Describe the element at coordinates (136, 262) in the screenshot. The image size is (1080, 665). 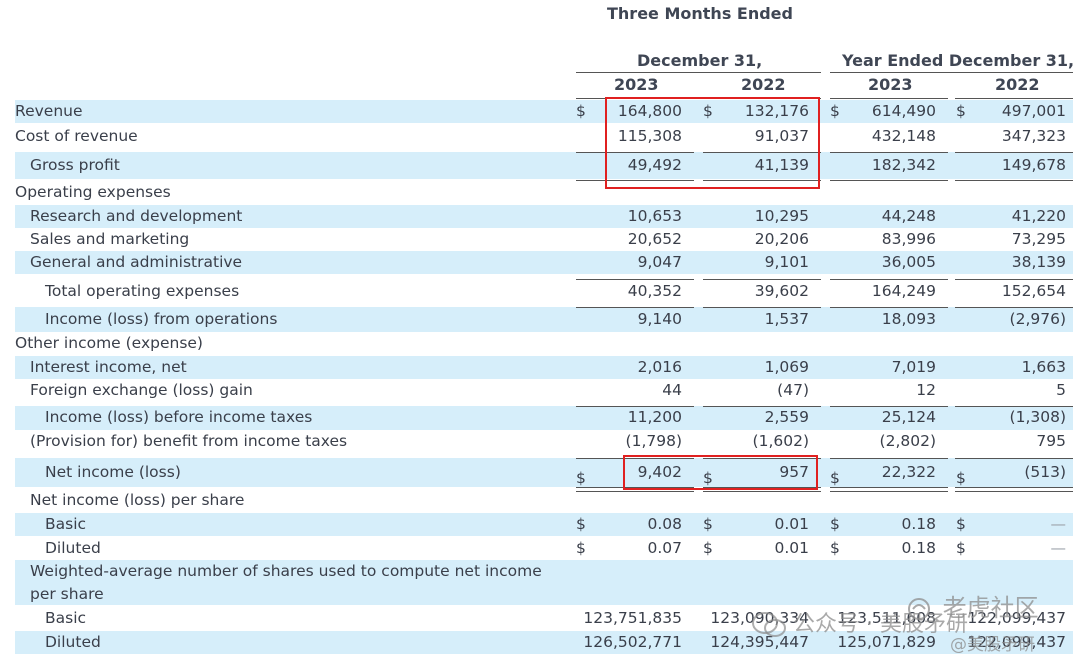
I see `row-label: General and administrative` at that location.